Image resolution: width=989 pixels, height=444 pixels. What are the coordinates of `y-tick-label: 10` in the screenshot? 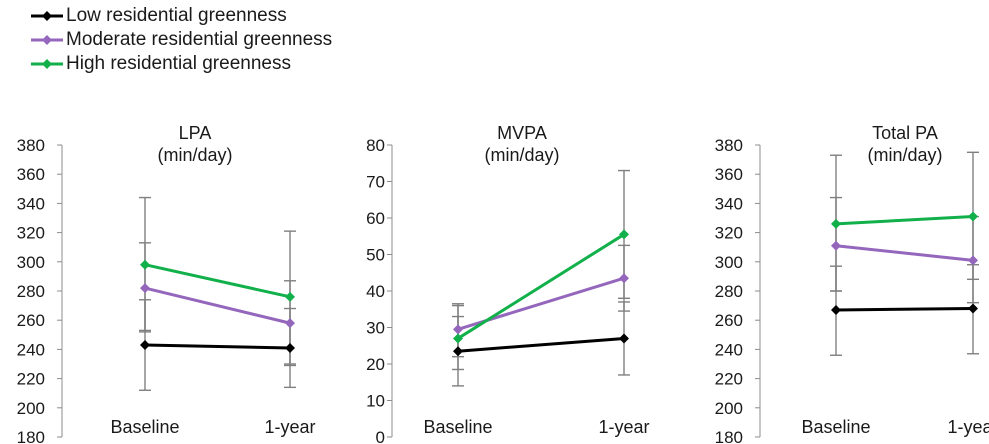 It's located at (375, 401).